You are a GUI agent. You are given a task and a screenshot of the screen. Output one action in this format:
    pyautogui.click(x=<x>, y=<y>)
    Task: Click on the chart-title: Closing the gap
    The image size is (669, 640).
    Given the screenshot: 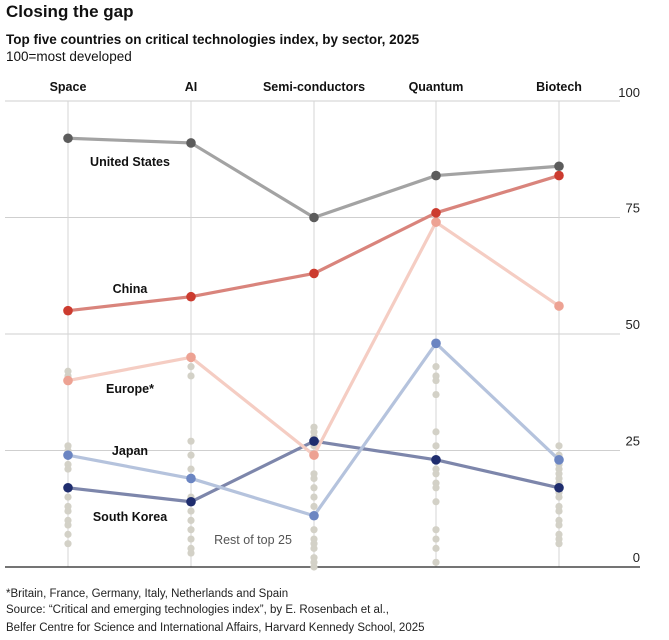 What is the action you would take?
    pyautogui.click(x=70, y=11)
    